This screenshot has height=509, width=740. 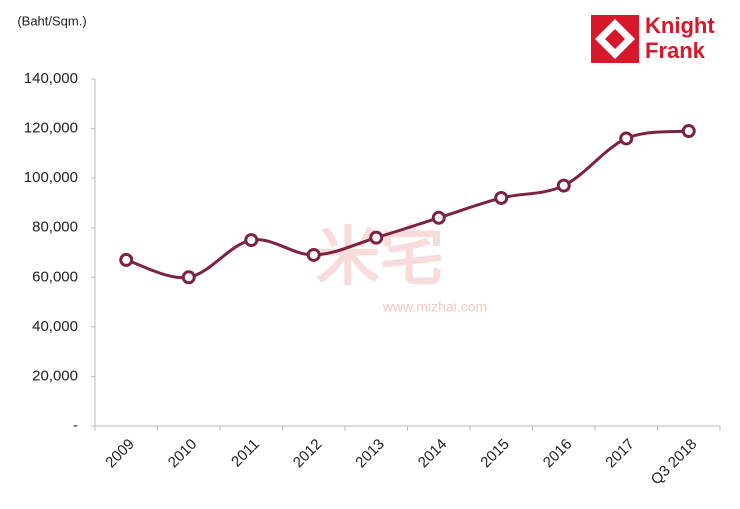 I want to click on y-tick-label: 80,000, so click(x=55, y=227).